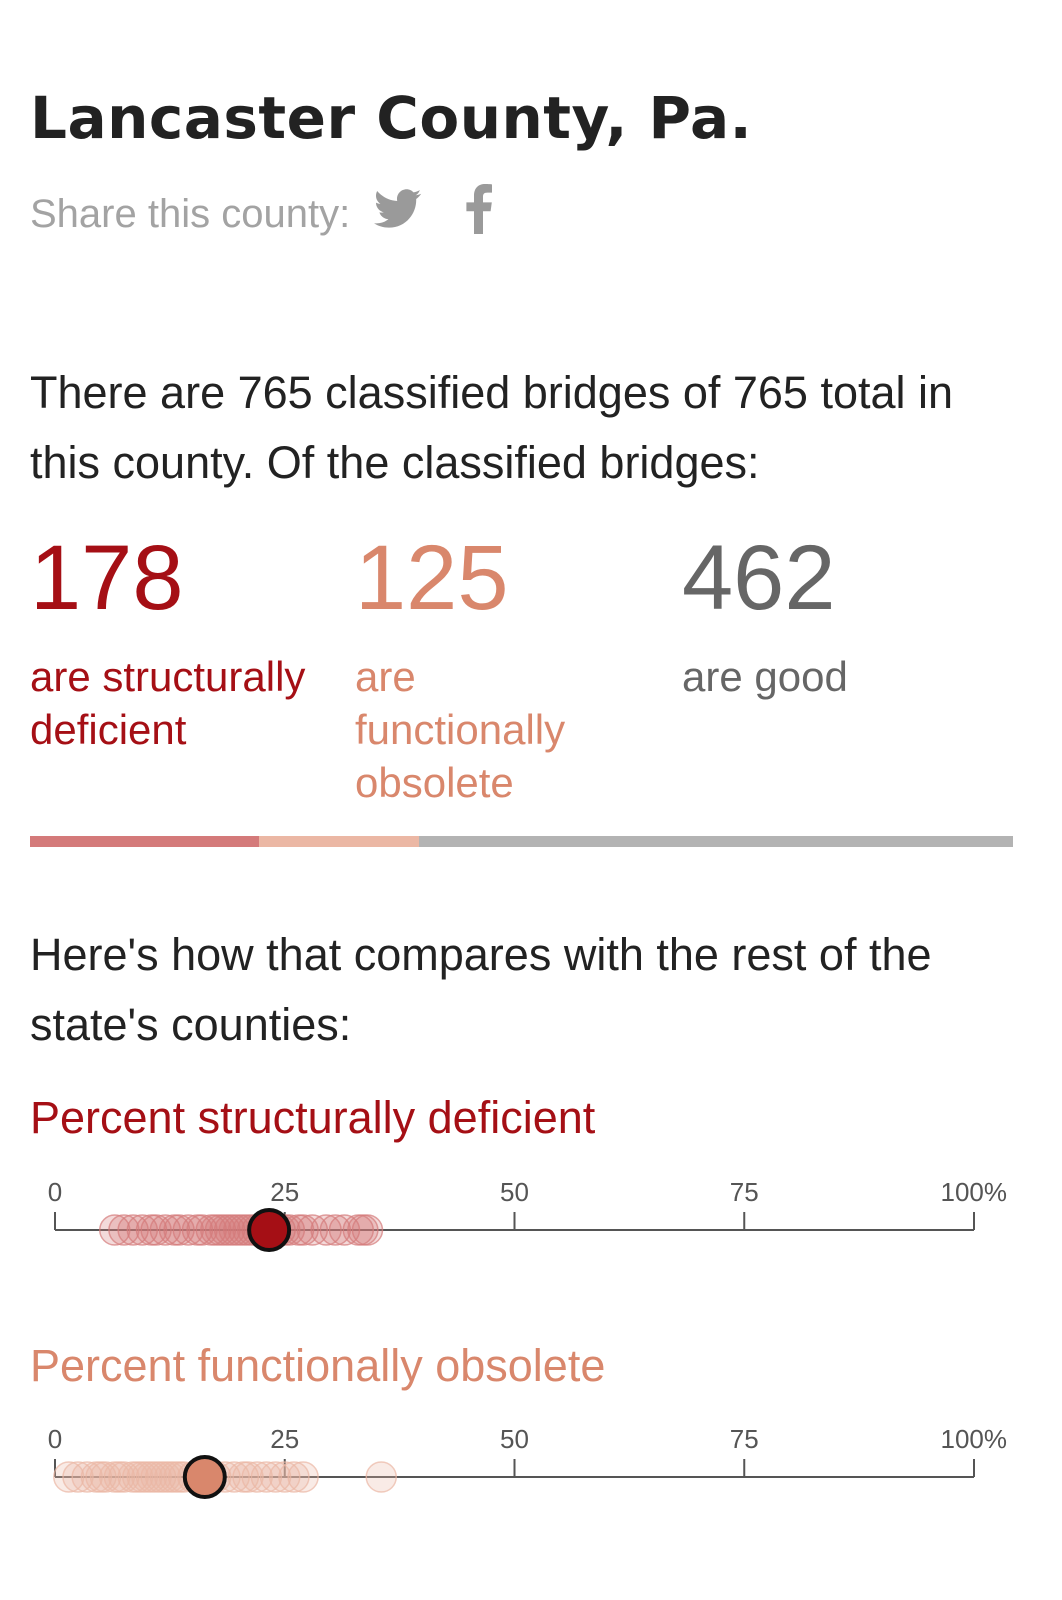  Describe the element at coordinates (391, 118) in the screenshot. I see `page-title: Lancaster County, Pa.` at that location.